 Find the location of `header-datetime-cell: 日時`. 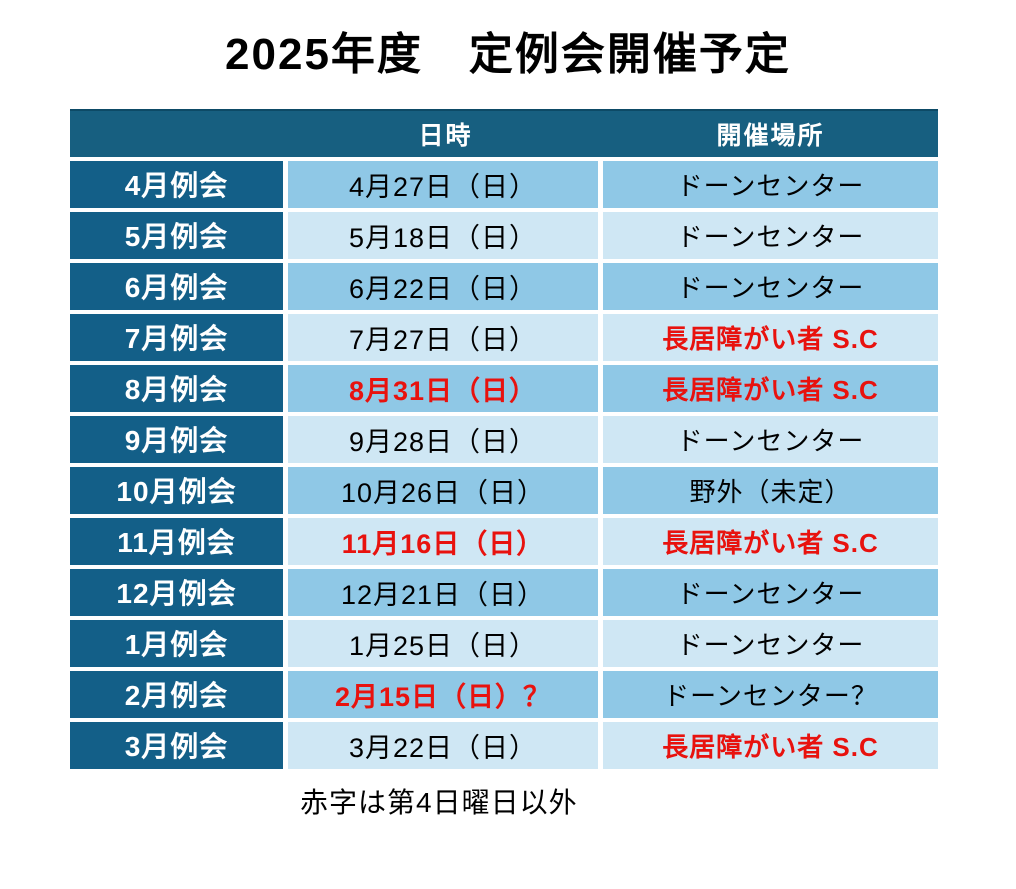

header-datetime-cell: 日時 is located at coordinates (445, 135).